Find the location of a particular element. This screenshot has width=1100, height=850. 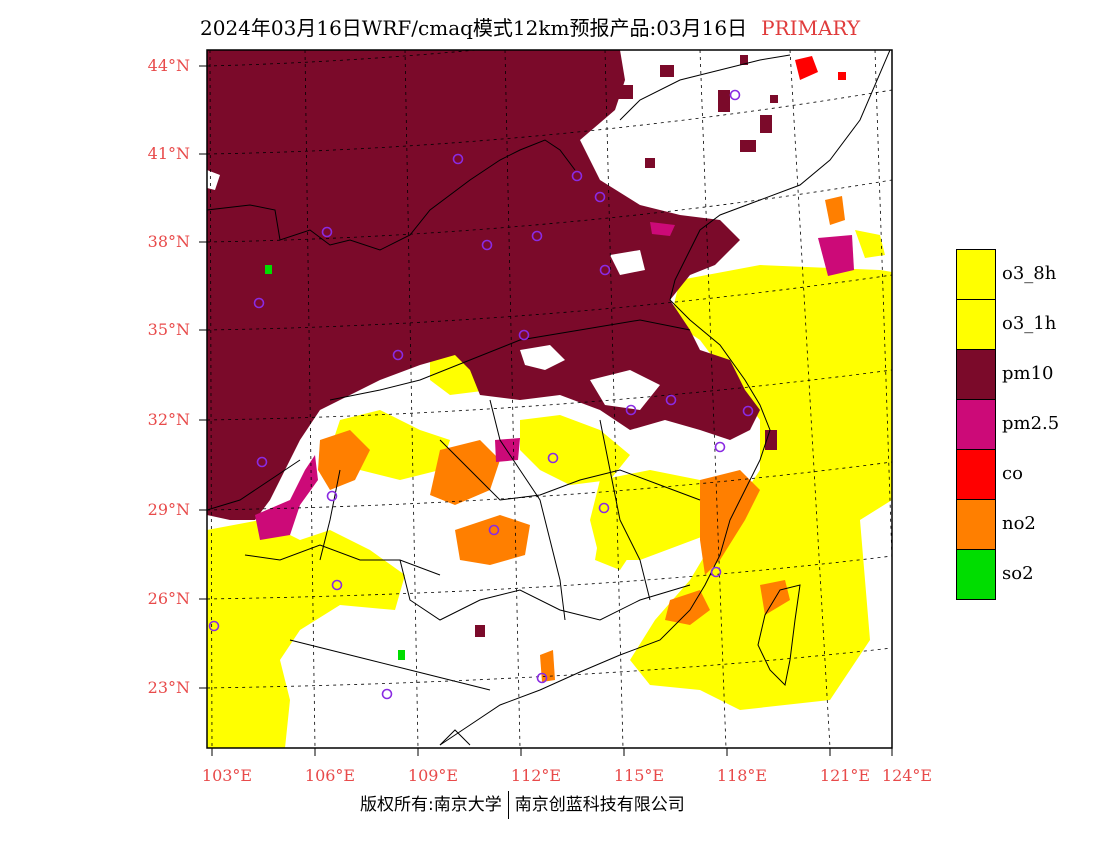

lat-label: 44°N is located at coordinates (168, 65).